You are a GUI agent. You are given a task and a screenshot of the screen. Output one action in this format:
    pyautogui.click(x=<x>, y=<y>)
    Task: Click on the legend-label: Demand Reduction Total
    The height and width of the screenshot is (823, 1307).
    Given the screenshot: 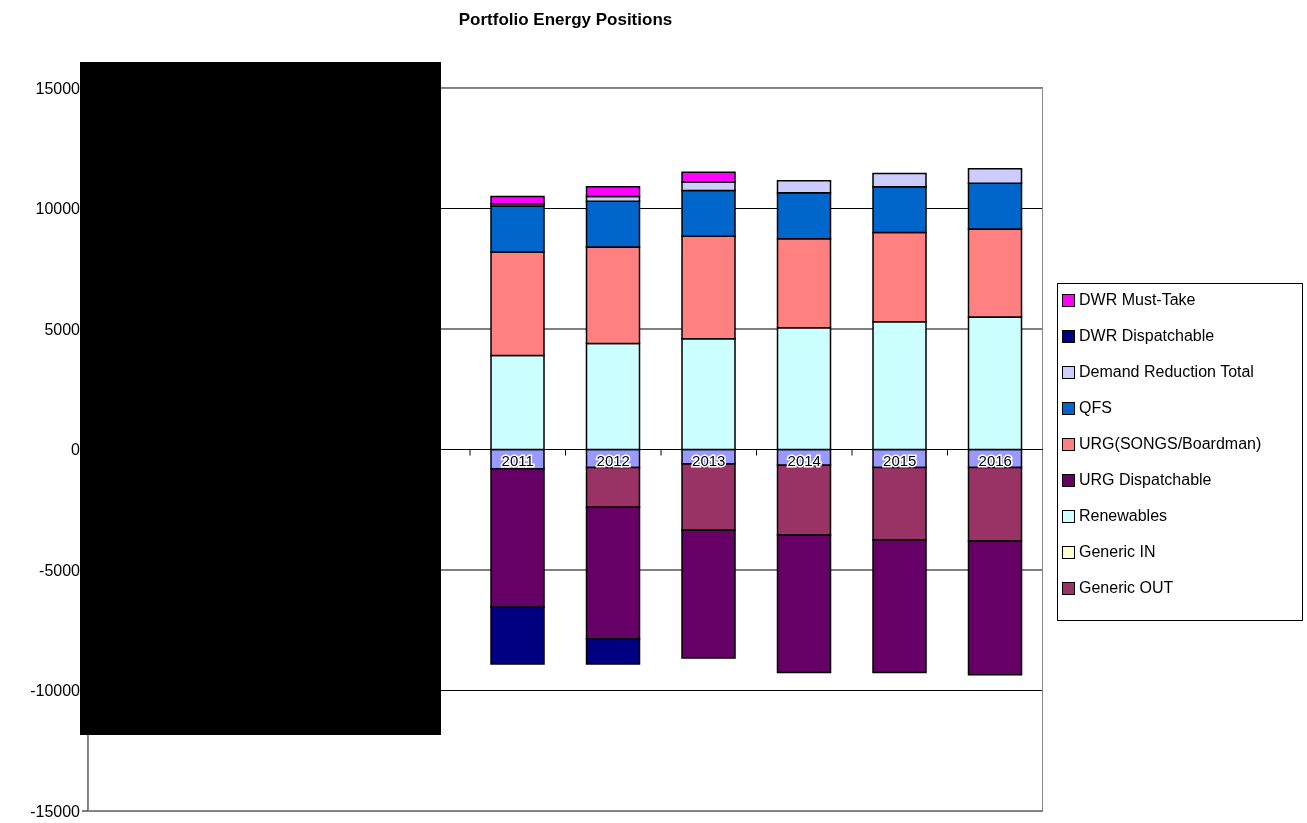 What is the action you would take?
    pyautogui.click(x=1166, y=371)
    